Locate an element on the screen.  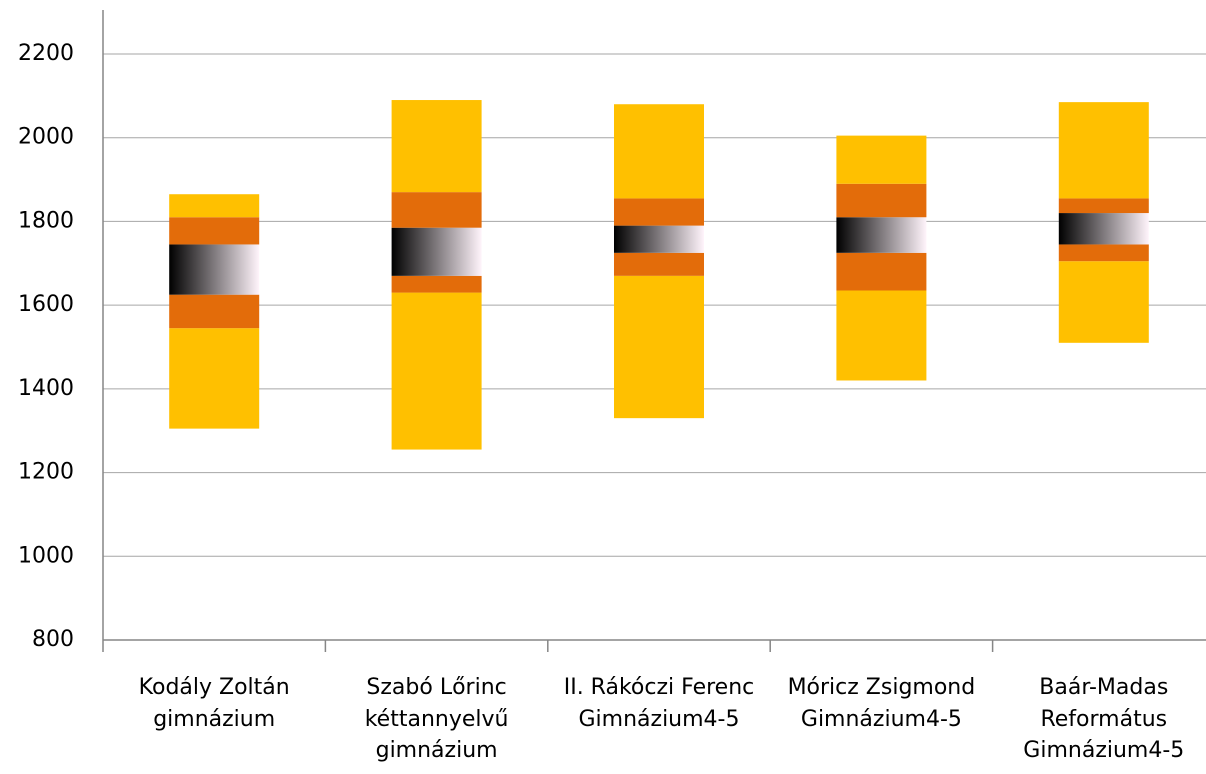
y-tick-label: 2000 is located at coordinates (46, 137).